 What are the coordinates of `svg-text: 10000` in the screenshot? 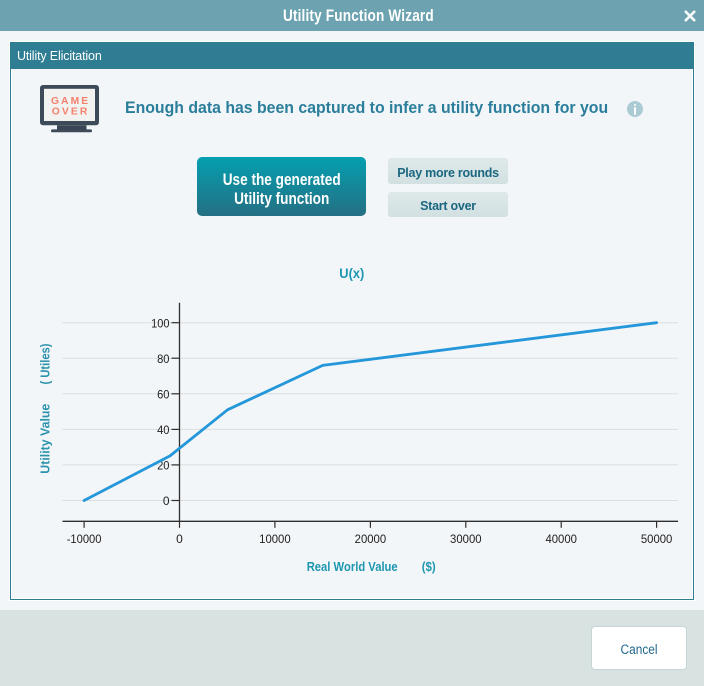 It's located at (275, 539).